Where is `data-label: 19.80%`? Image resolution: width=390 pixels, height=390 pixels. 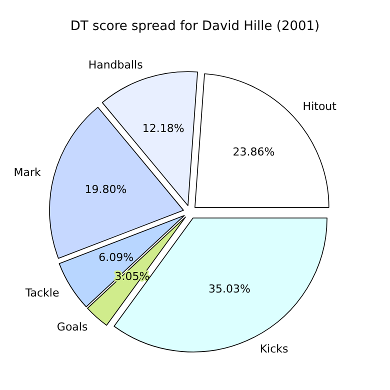
data-label: 19.80% is located at coordinates (105, 189).